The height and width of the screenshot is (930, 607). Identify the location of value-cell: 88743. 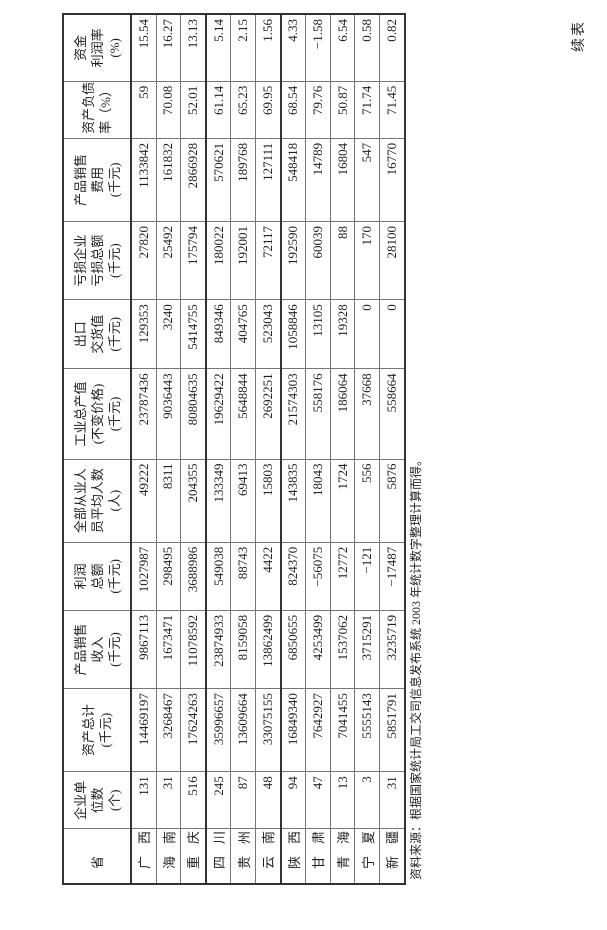
(243, 576).